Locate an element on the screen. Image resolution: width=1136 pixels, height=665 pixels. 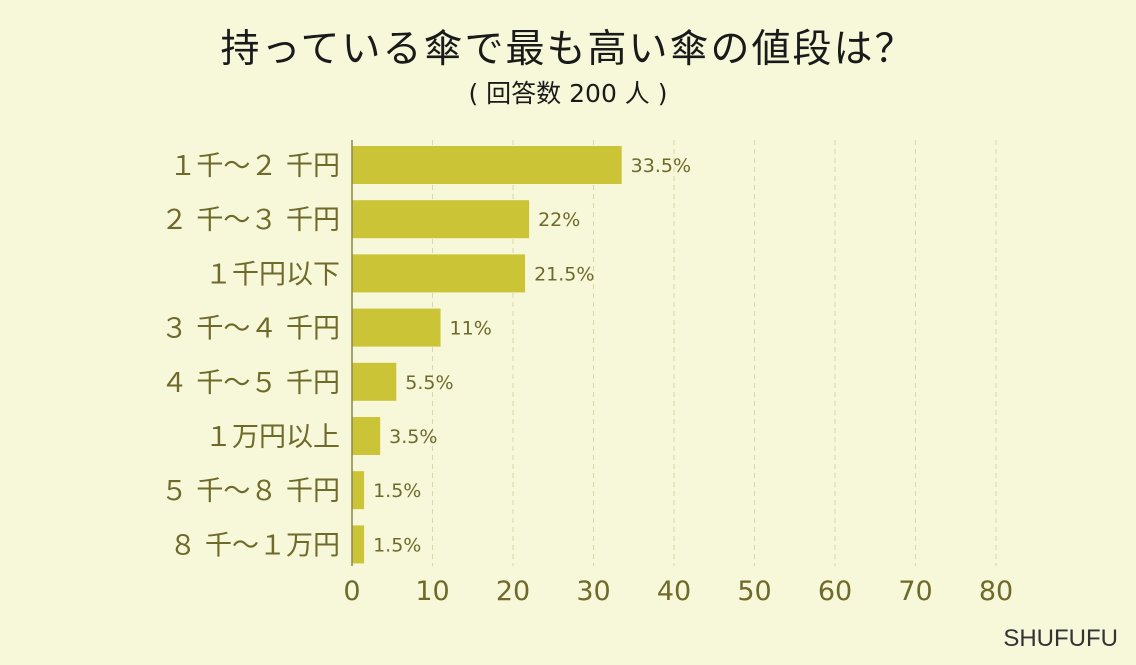
category-label-8: ８ 千～１万円 is located at coordinates (254, 545).